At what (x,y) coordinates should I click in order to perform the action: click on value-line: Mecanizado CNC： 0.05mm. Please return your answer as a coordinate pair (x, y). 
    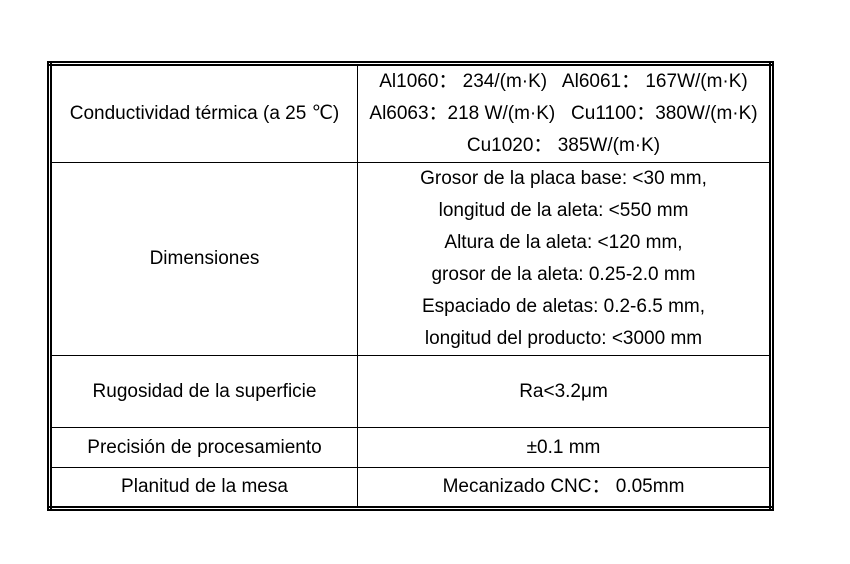
    Looking at the image, I should click on (563, 486).